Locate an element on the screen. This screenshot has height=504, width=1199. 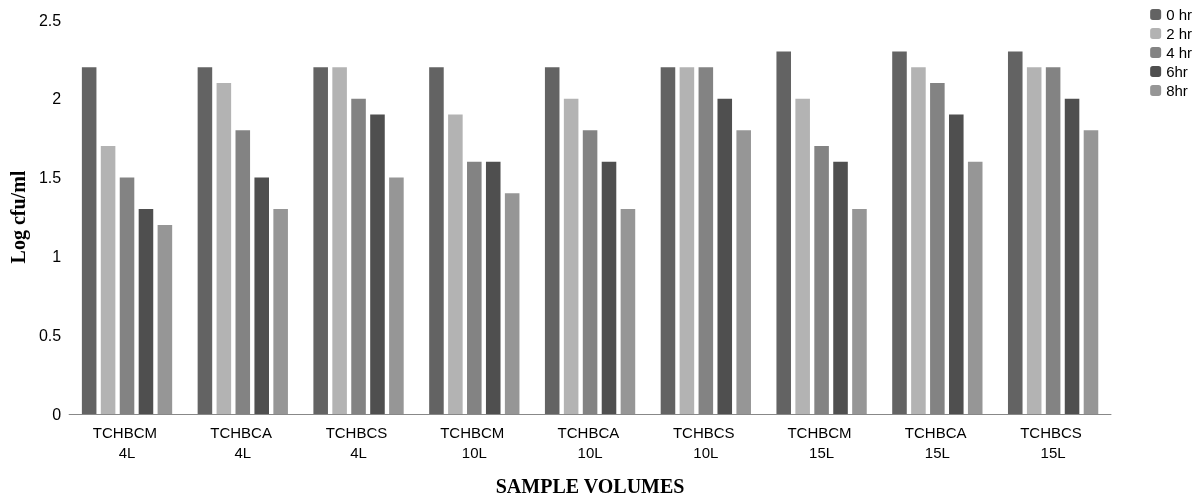
legend-label: 4 hr is located at coordinates (1179, 52).